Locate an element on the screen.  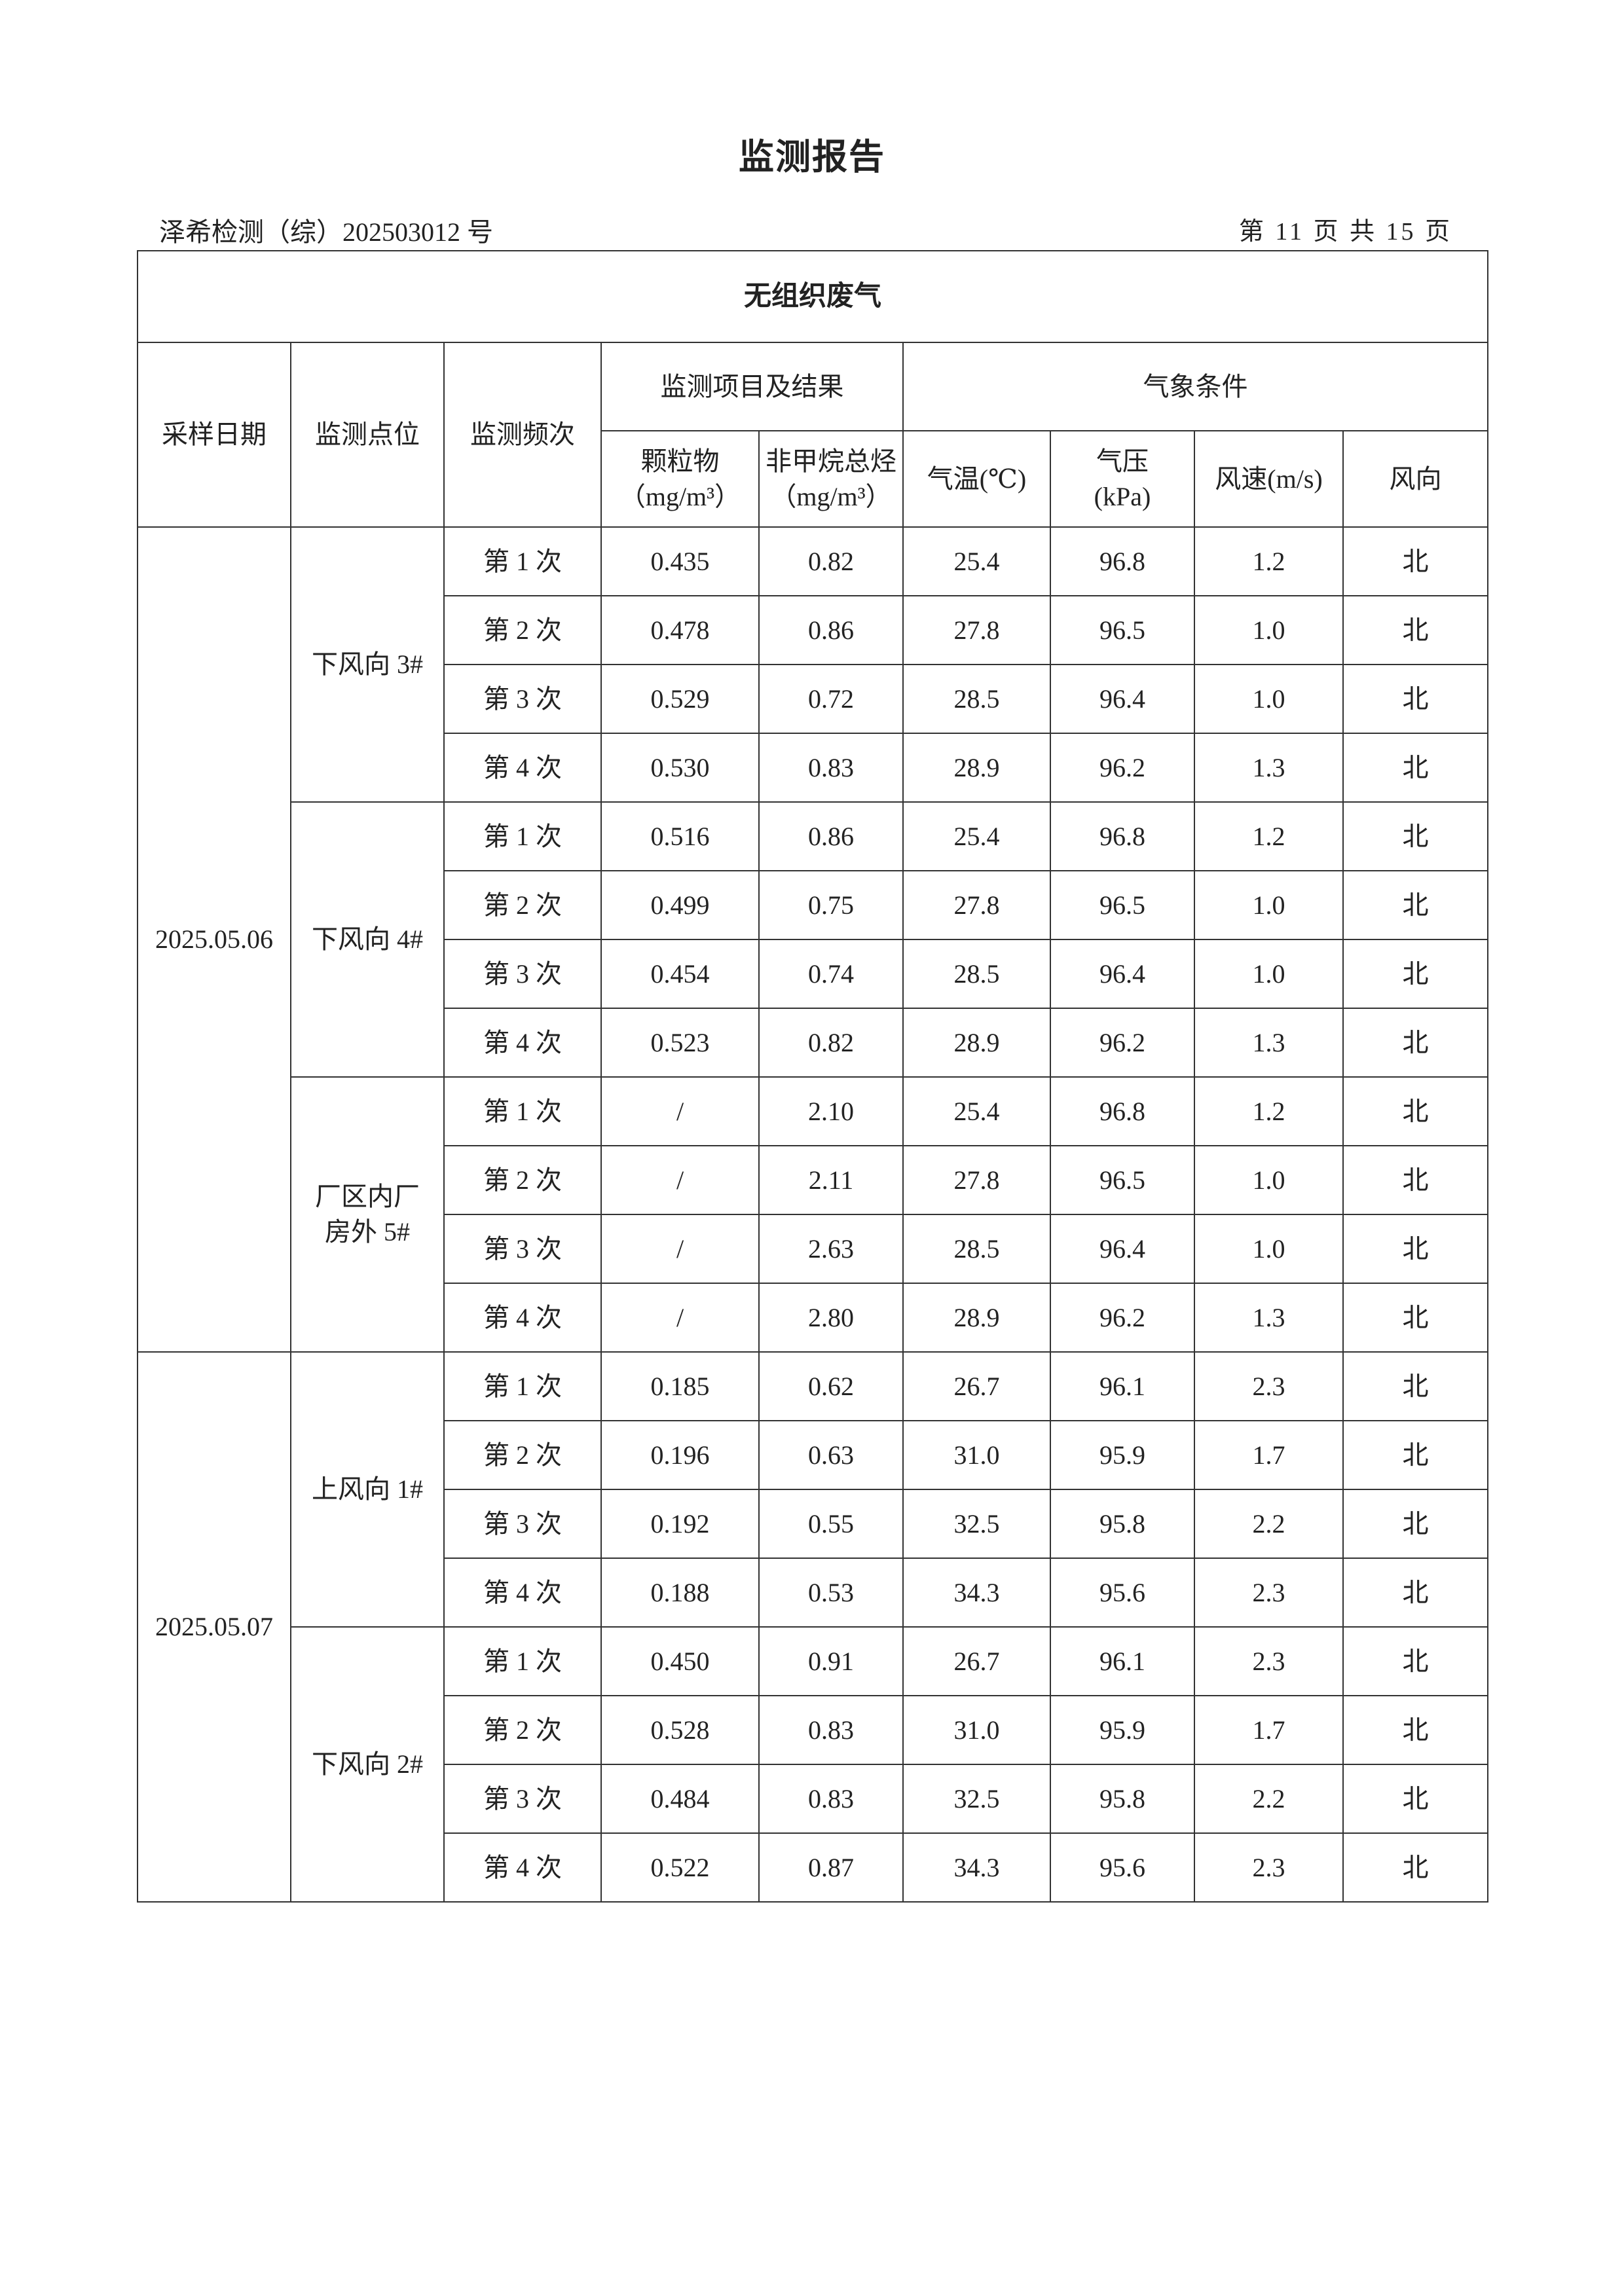
table-row: 下风向 2# 第 1 次 0.450 0.91 26.7 96.1 2.3 北 is located at coordinates (813, 1764).